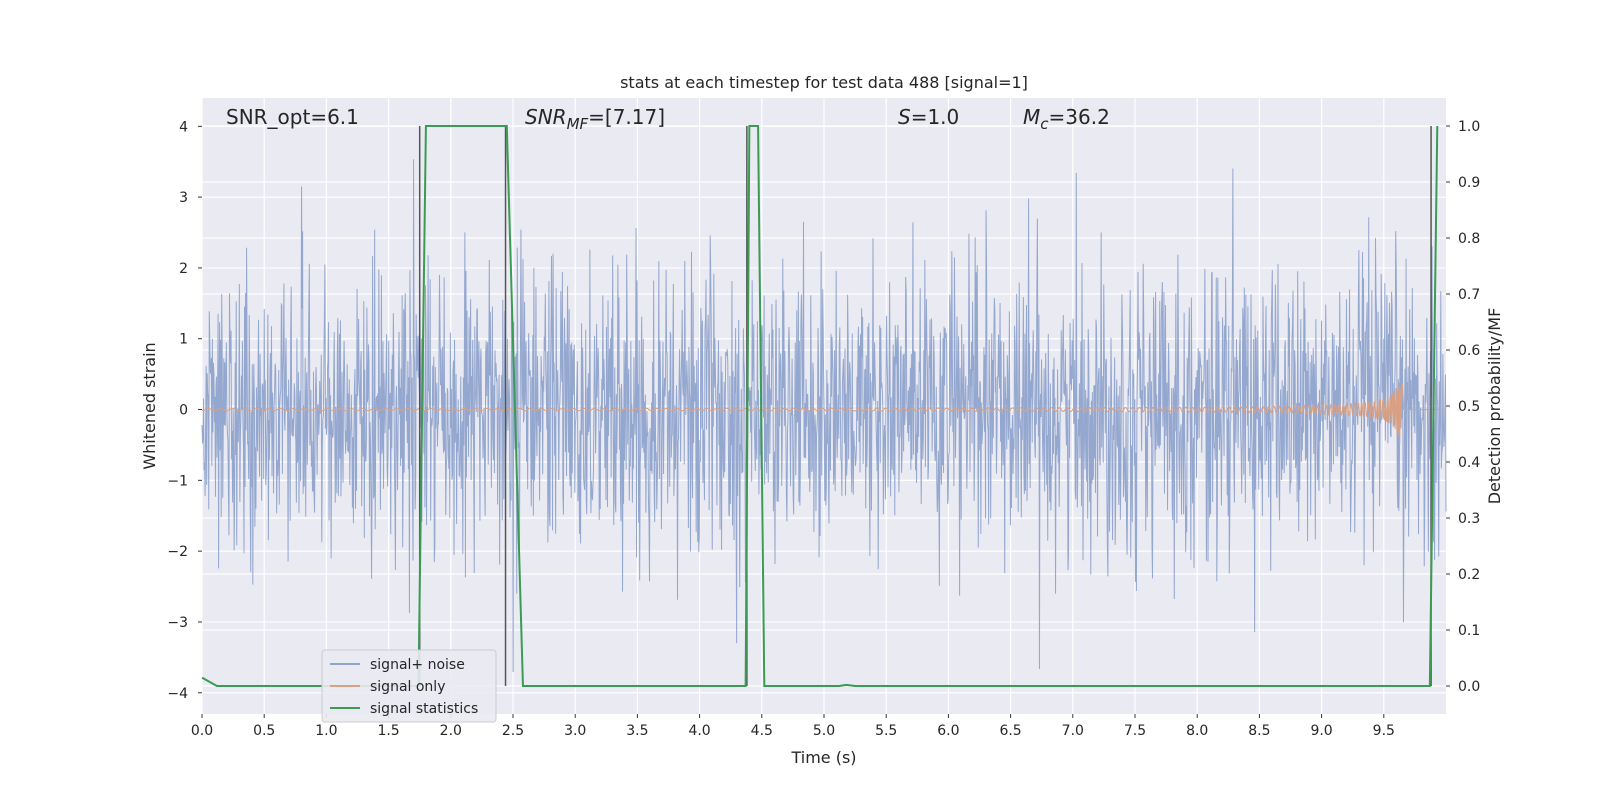 The height and width of the screenshot is (804, 1600). Describe the element at coordinates (1197, 731) in the screenshot. I see `x-tick-label-16: 8.0` at that location.